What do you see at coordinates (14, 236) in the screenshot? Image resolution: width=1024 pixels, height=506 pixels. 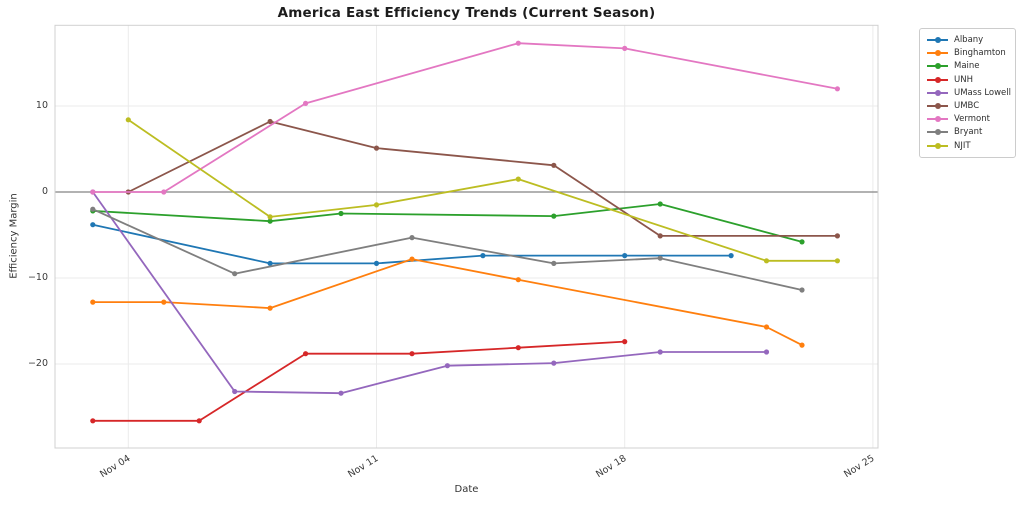 I see `y-axis-label: Efficiency Margin` at bounding box center [14, 236].